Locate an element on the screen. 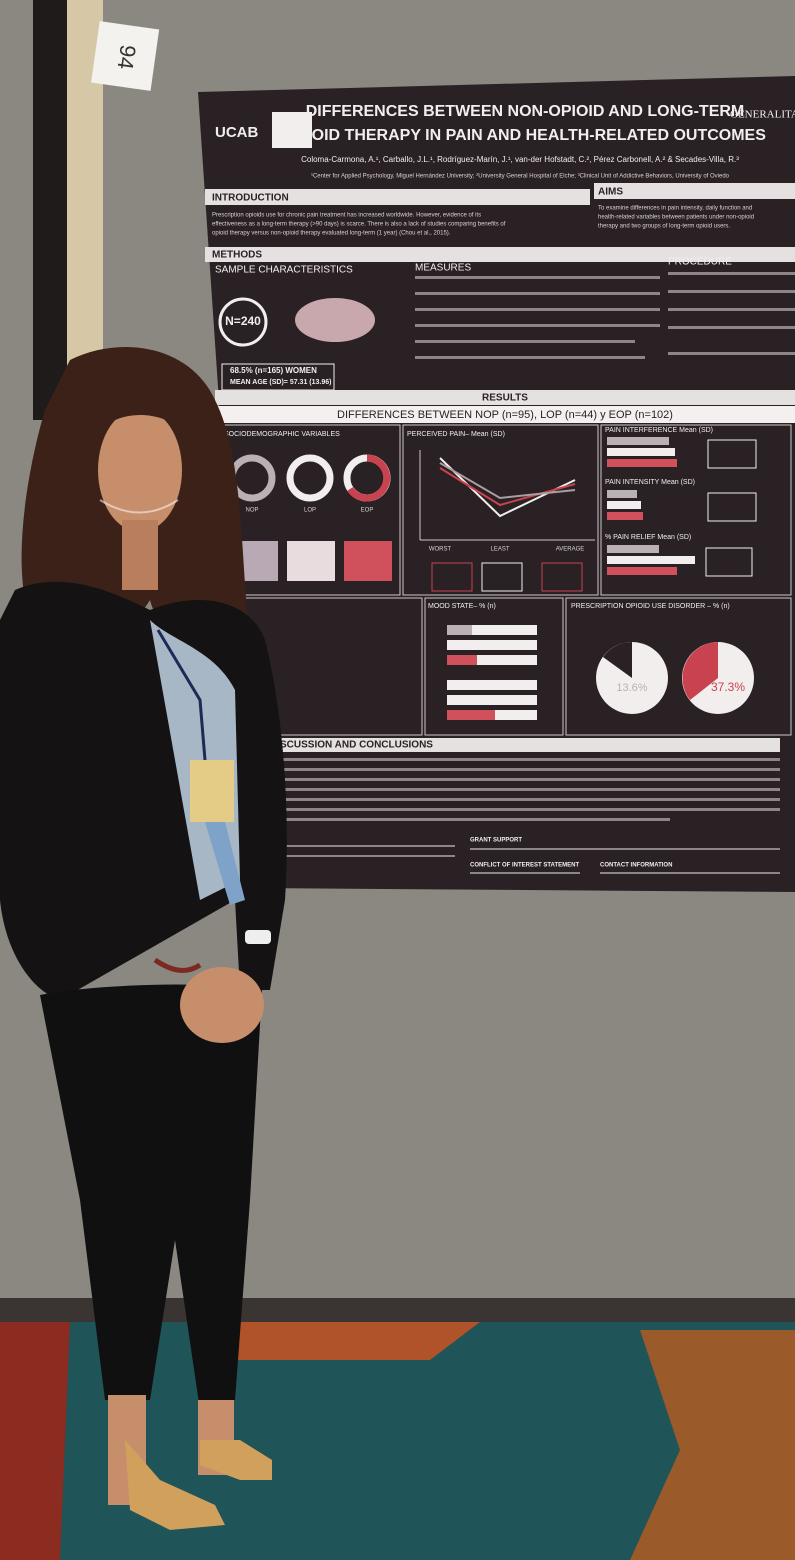 Image resolution: width=795 pixels, height=1560 pixels. donut-segment is located at coordinates (369, 478).